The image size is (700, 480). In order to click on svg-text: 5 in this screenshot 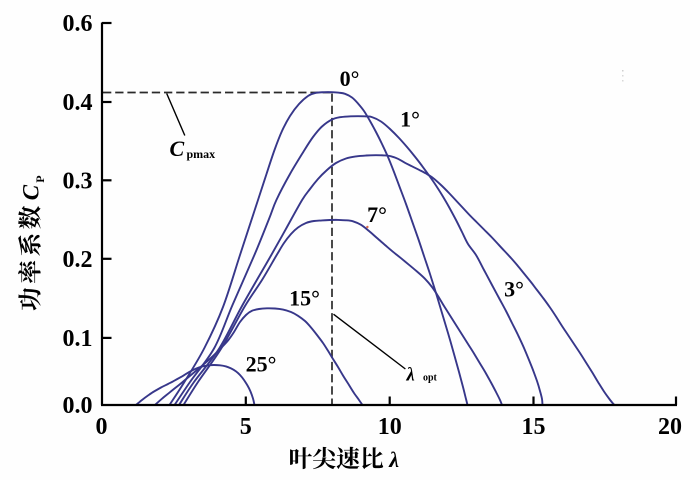, I will do `click(246, 427)`.